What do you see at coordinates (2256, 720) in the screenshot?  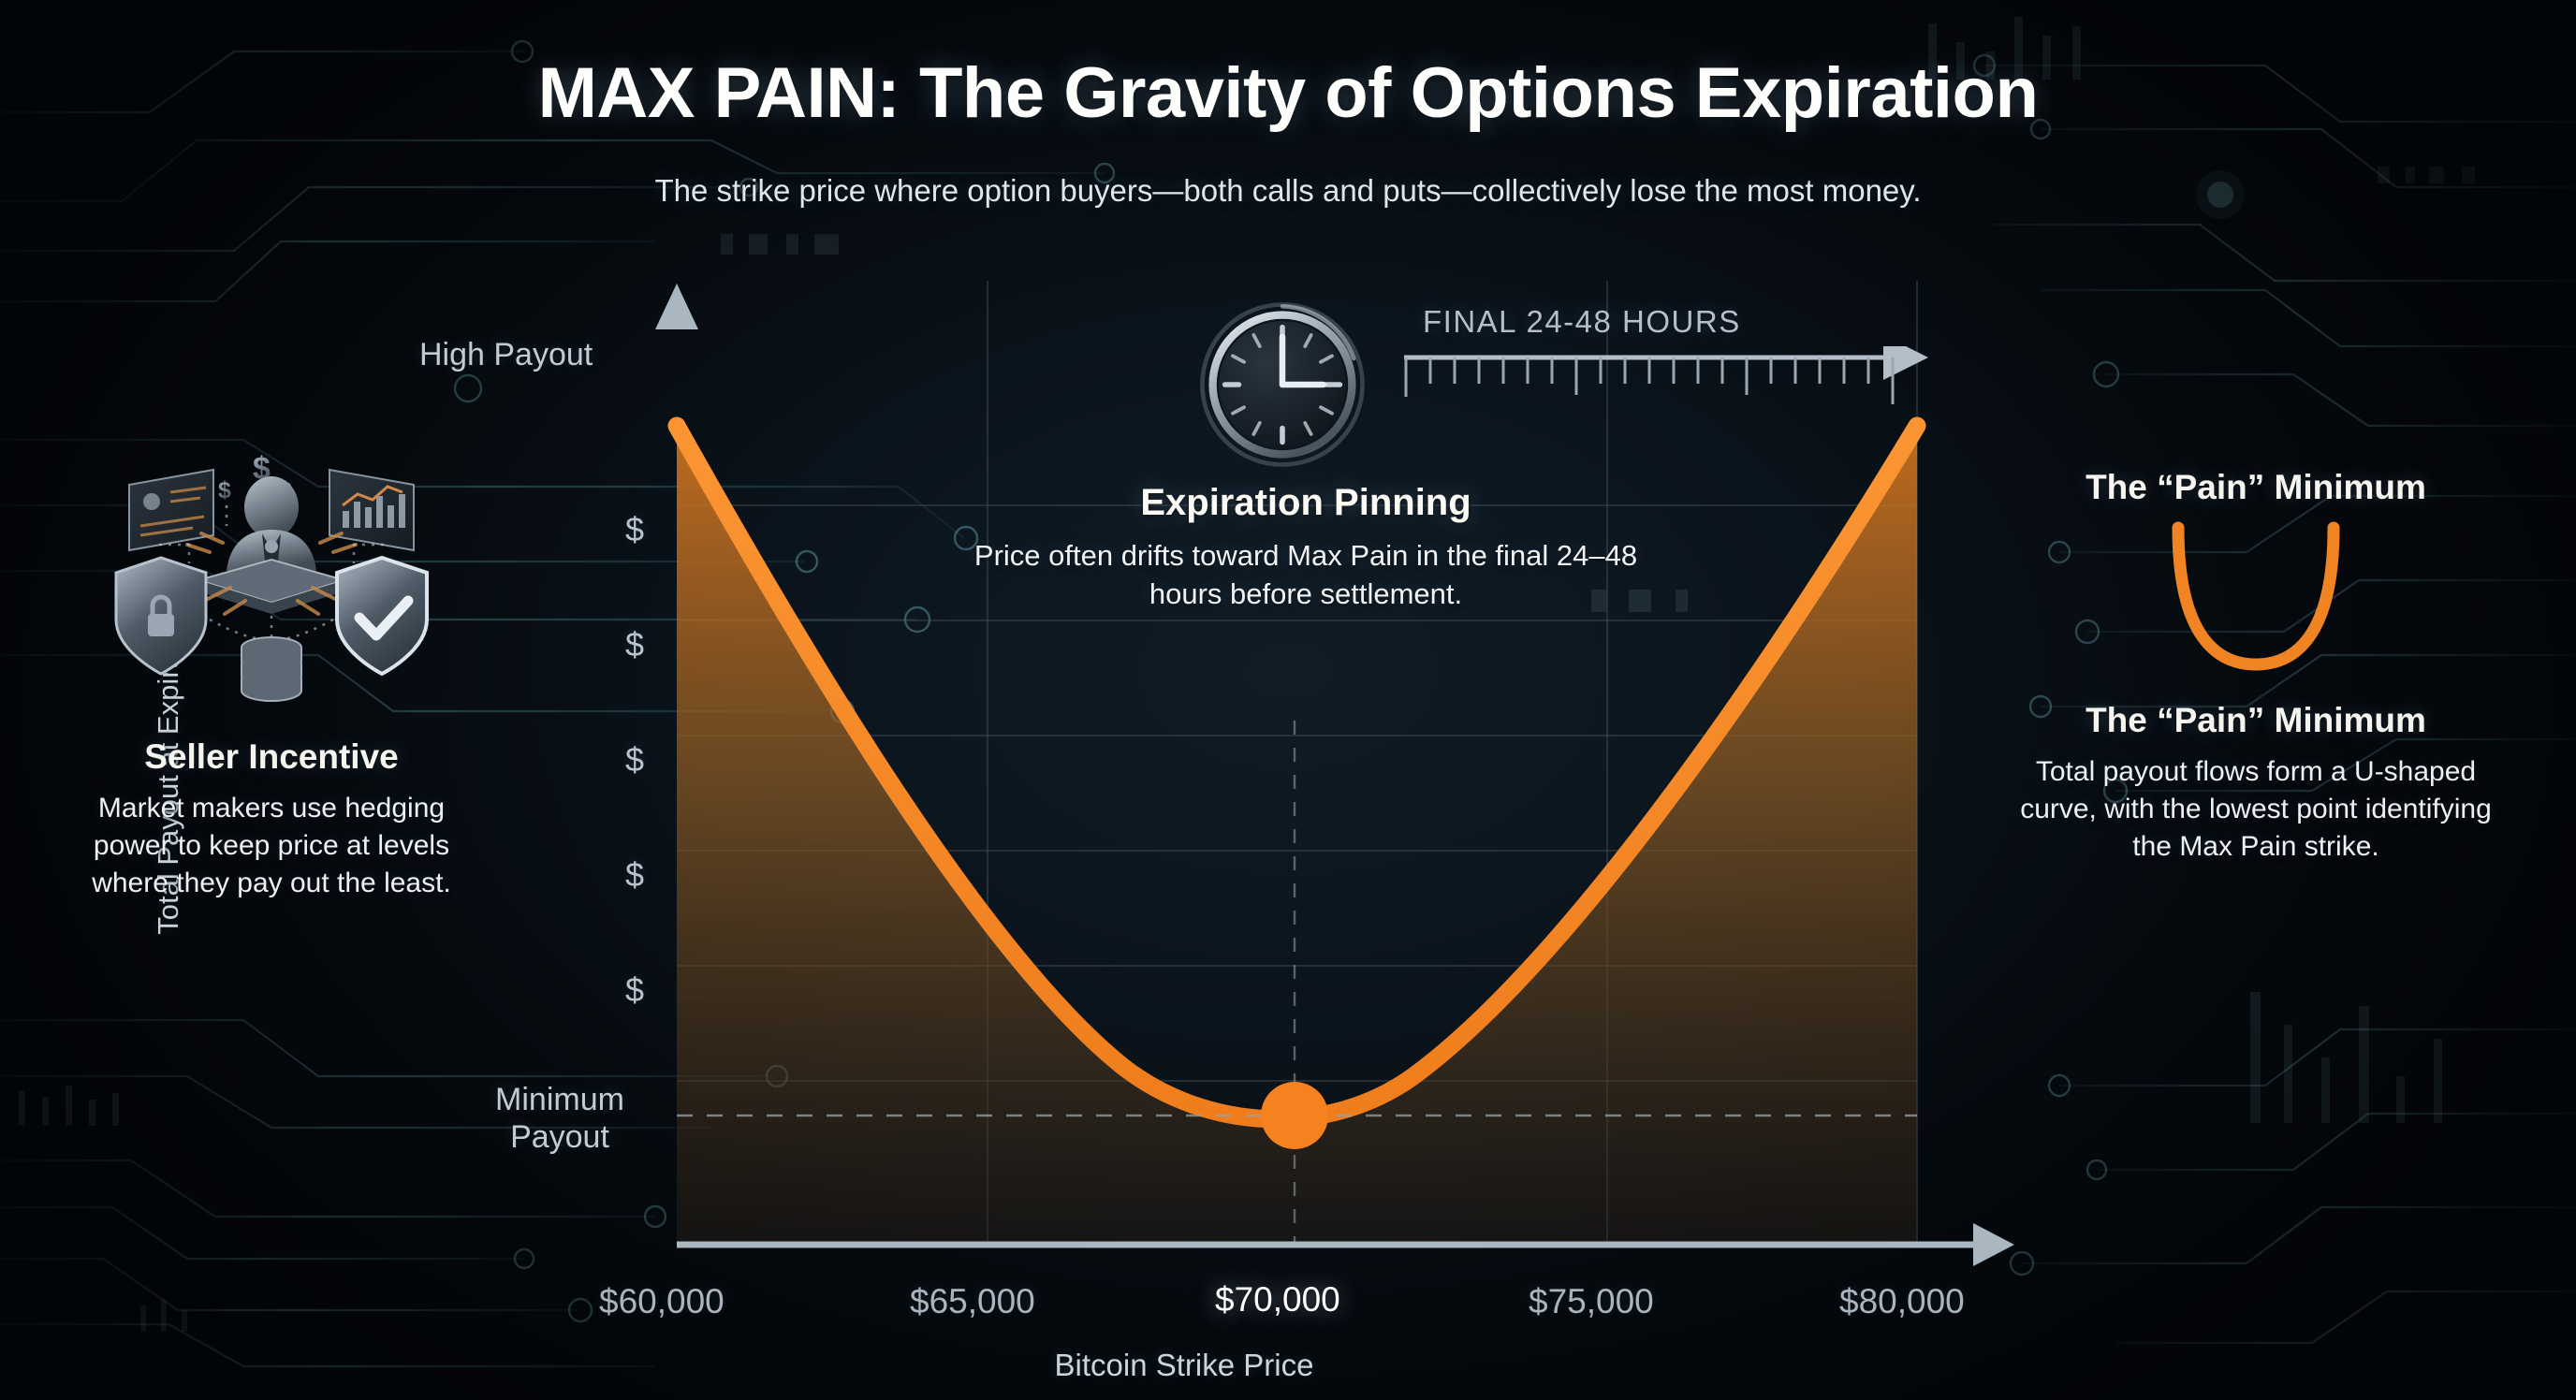 I see `panel-right-title: The “Pain” Minimum` at bounding box center [2256, 720].